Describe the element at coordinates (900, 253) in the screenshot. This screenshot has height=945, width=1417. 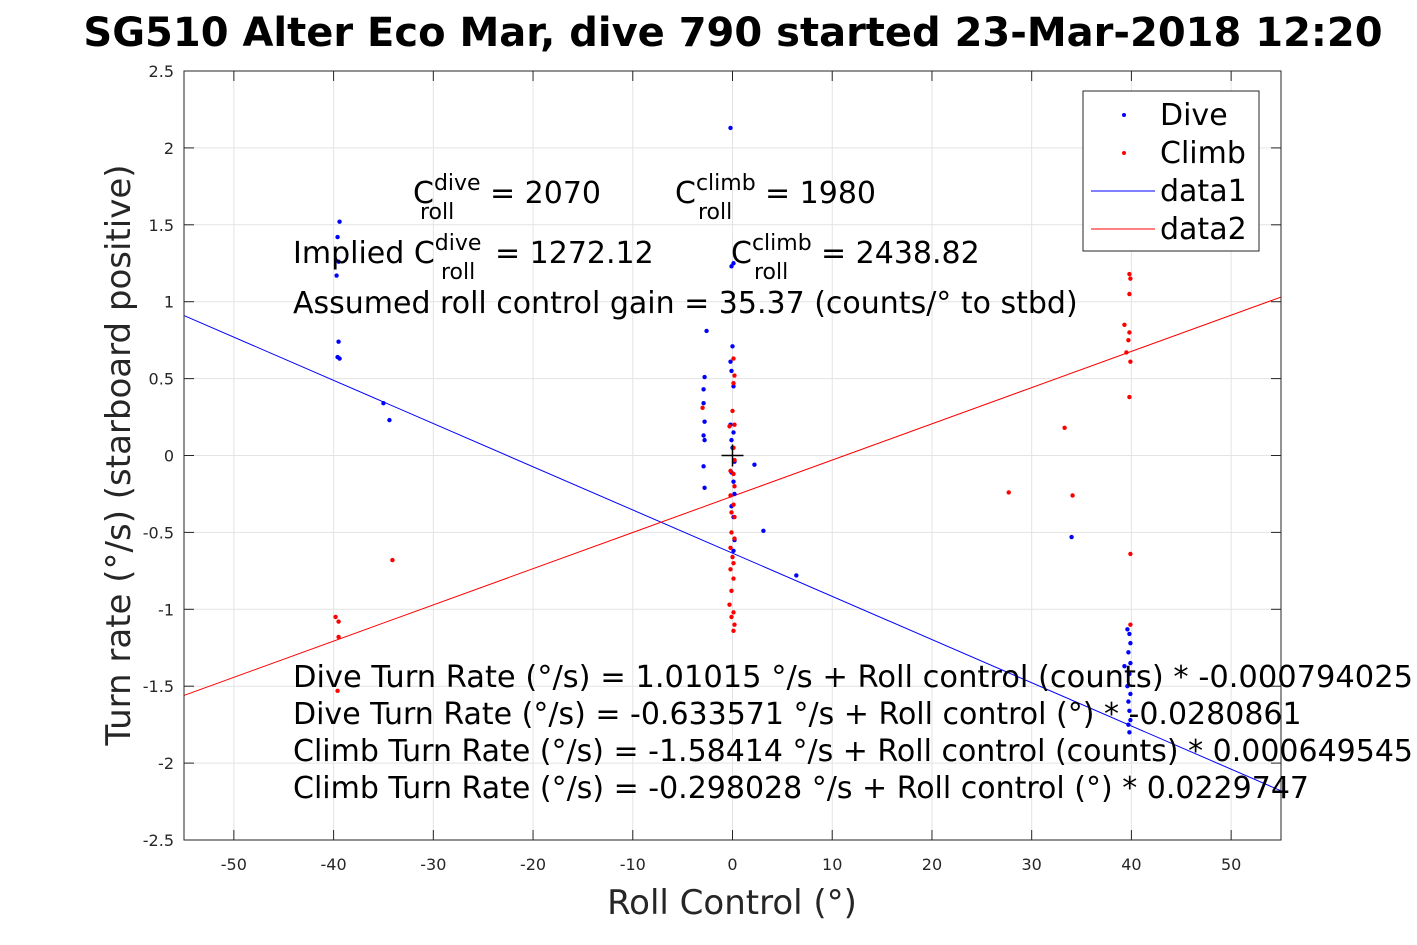
I see `implied-climb-value: = 2438.82` at that location.